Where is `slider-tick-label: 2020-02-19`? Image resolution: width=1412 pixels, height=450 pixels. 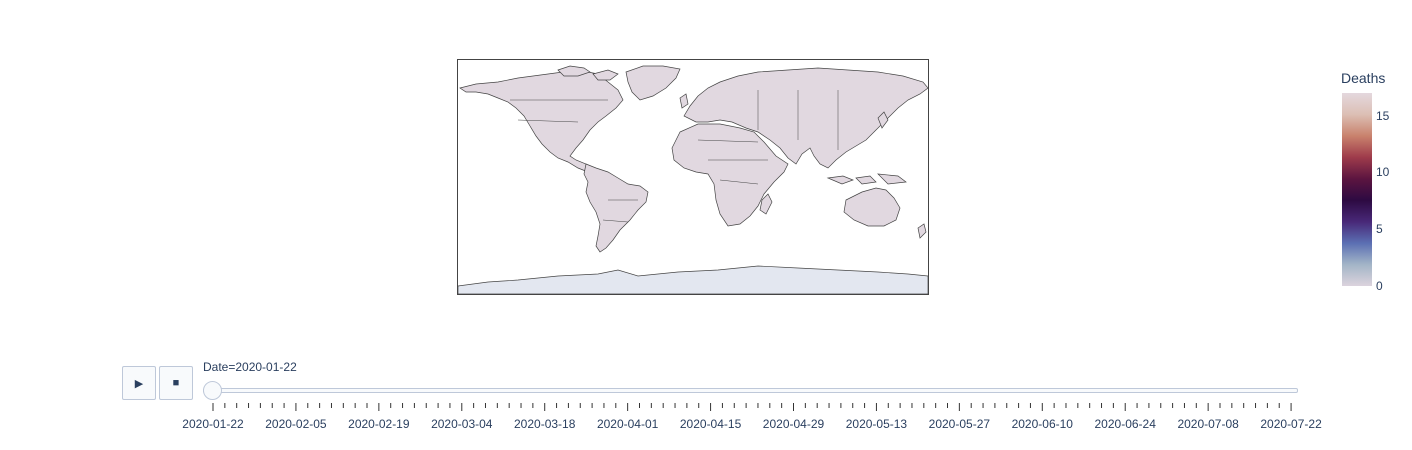 slider-tick-label: 2020-02-19 is located at coordinates (379, 424).